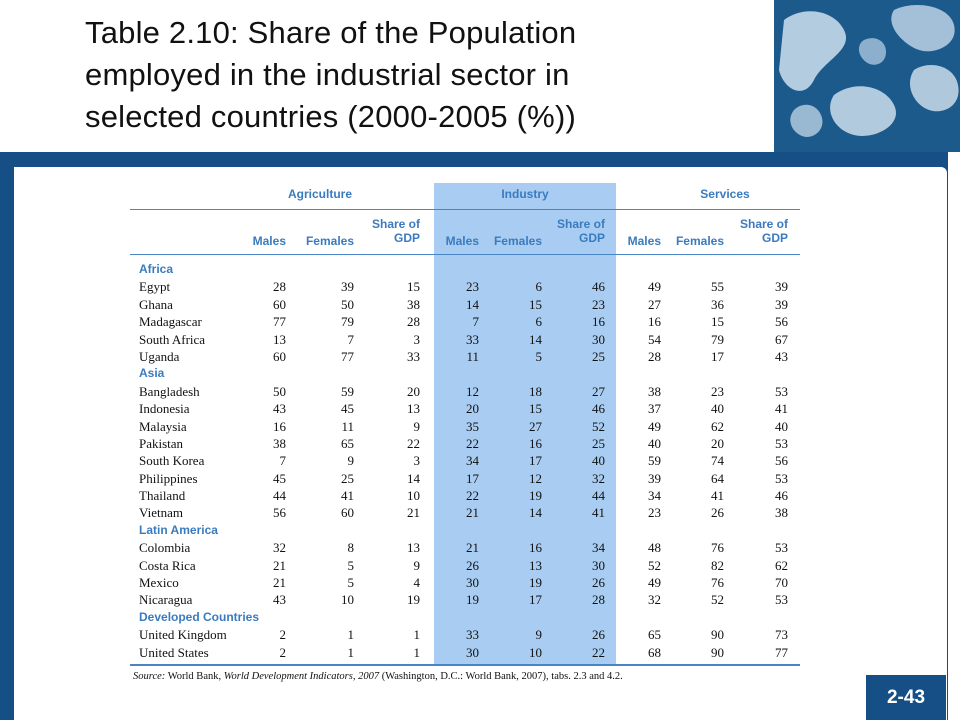 This screenshot has width=960, height=720. I want to click on region-name: Latin America, so click(178, 529).